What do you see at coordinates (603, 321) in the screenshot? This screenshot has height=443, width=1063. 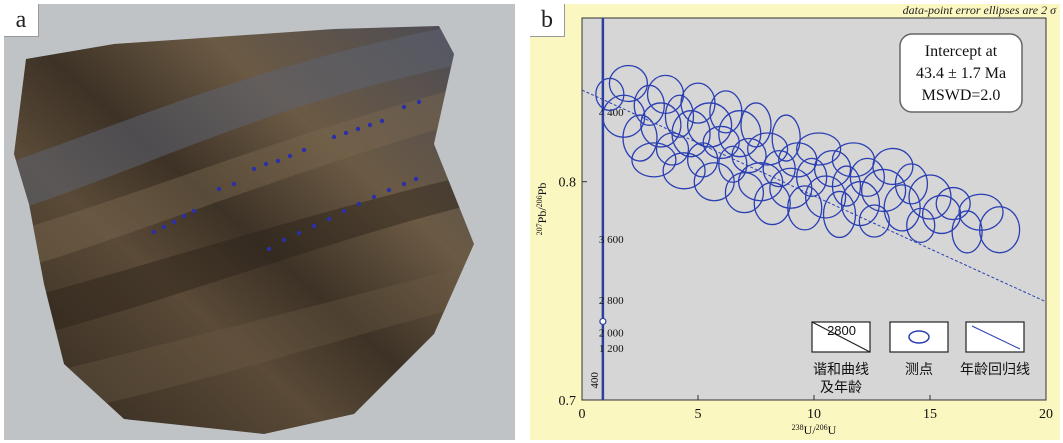 I see `concordia-marker` at bounding box center [603, 321].